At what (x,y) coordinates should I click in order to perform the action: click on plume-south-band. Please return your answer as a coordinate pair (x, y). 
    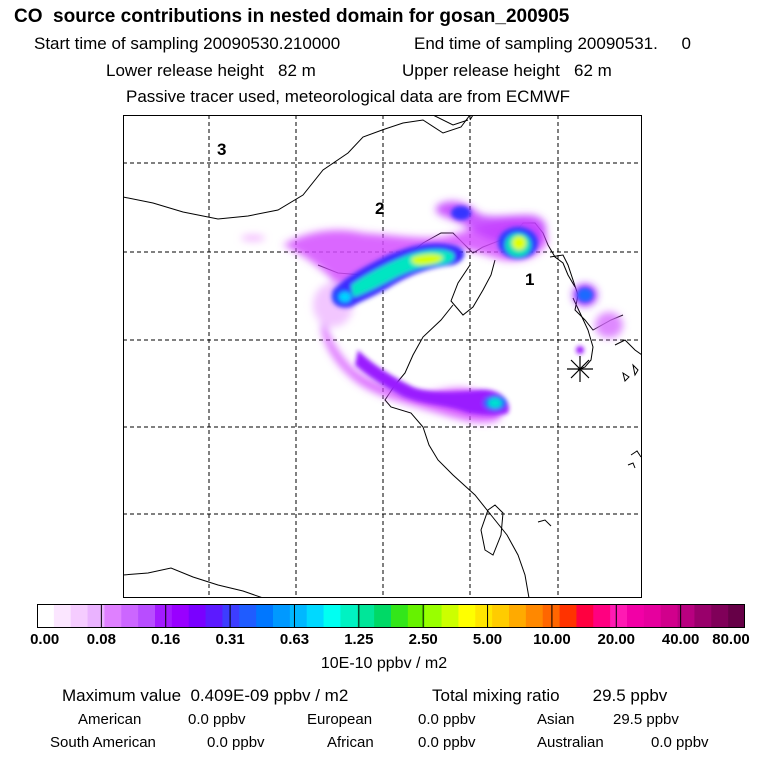
    Looking at the image, I should click on (432, 383).